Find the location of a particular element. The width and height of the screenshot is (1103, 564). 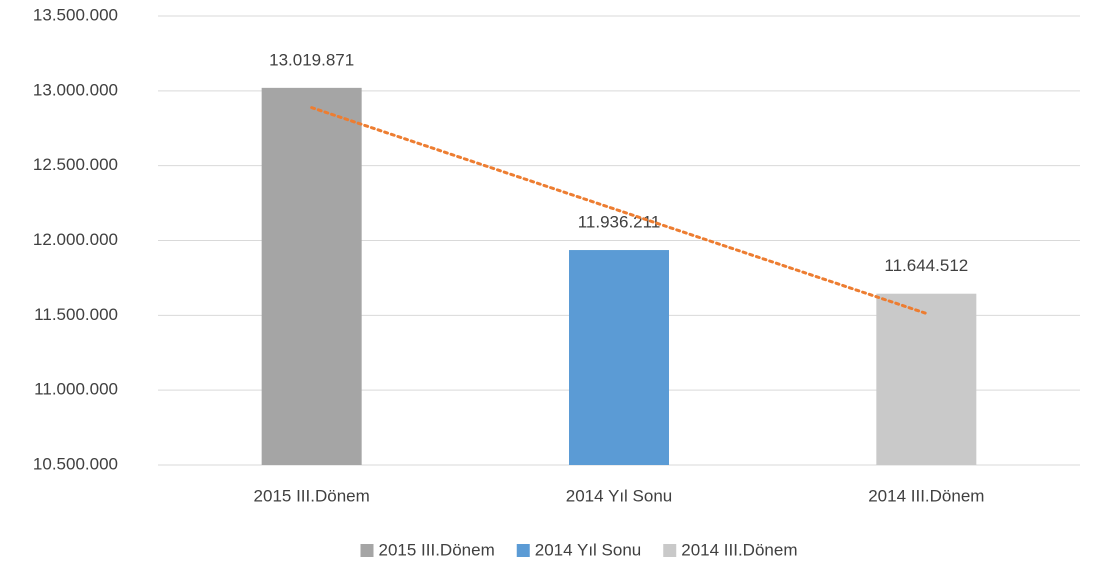

x-tick-label: 2014 Yıl Sonu is located at coordinates (619, 495).